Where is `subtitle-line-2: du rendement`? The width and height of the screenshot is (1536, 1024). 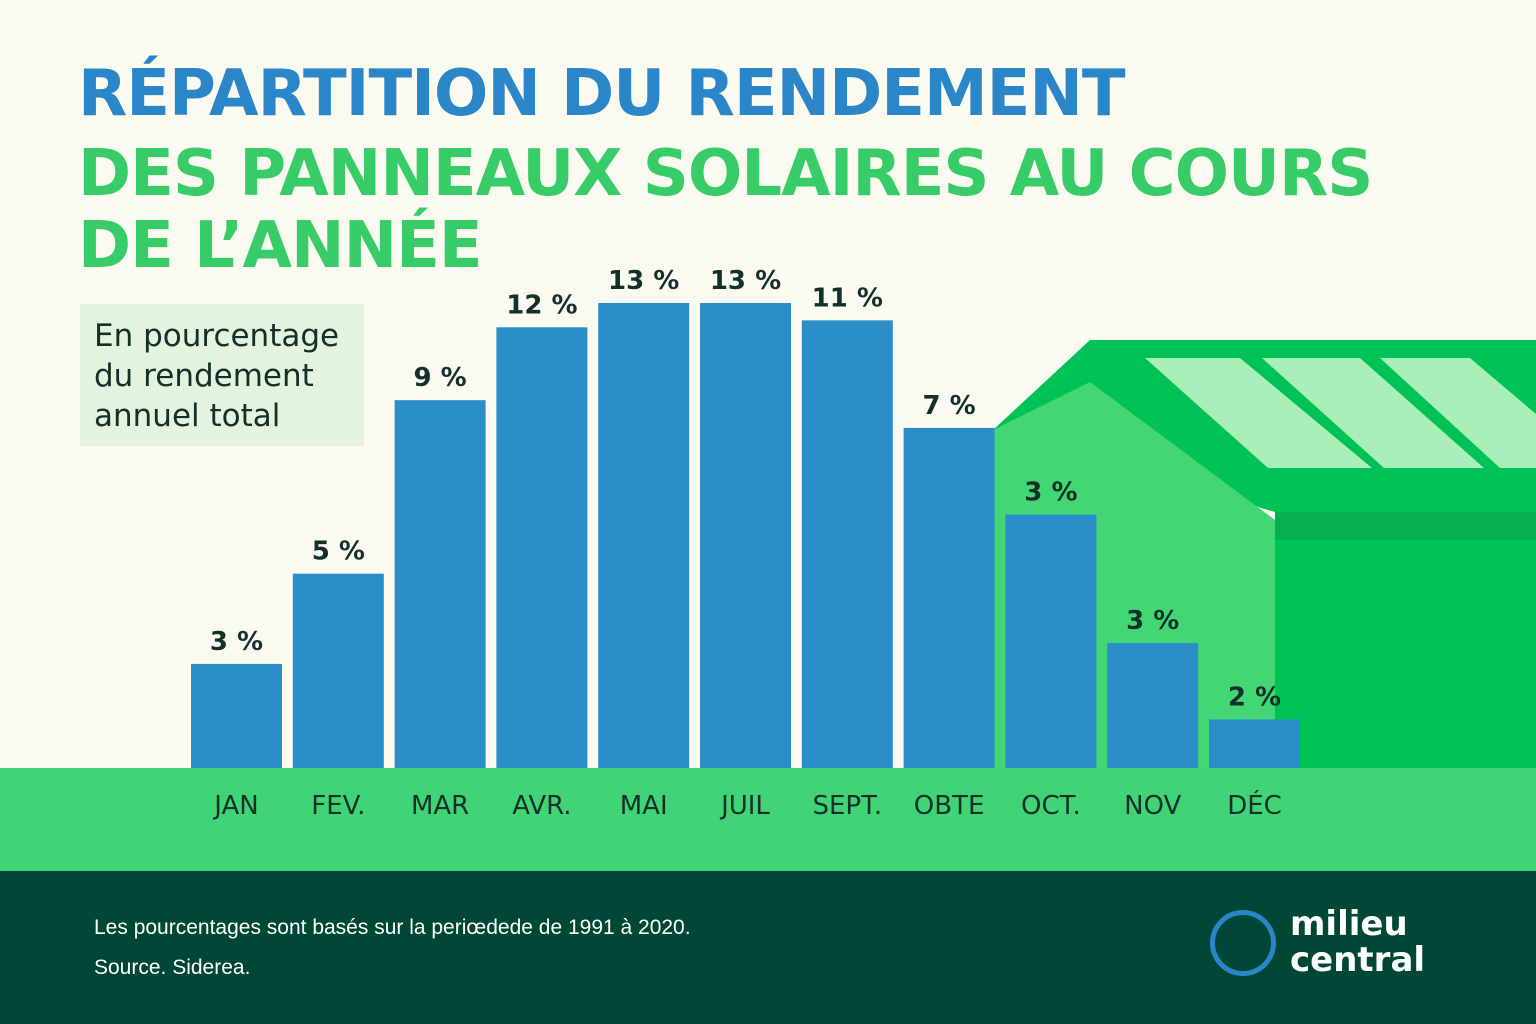
subtitle-line-2: du rendement is located at coordinates (204, 376).